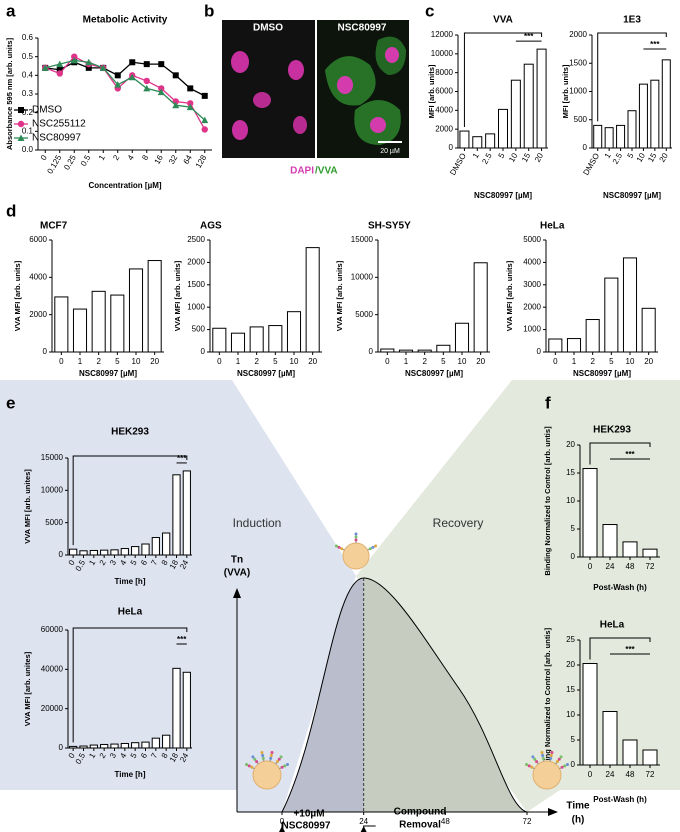 The width and height of the screenshot is (680, 832). What do you see at coordinates (389, 226) in the screenshot?
I see `chart-title: SH-SY5Y` at bounding box center [389, 226].